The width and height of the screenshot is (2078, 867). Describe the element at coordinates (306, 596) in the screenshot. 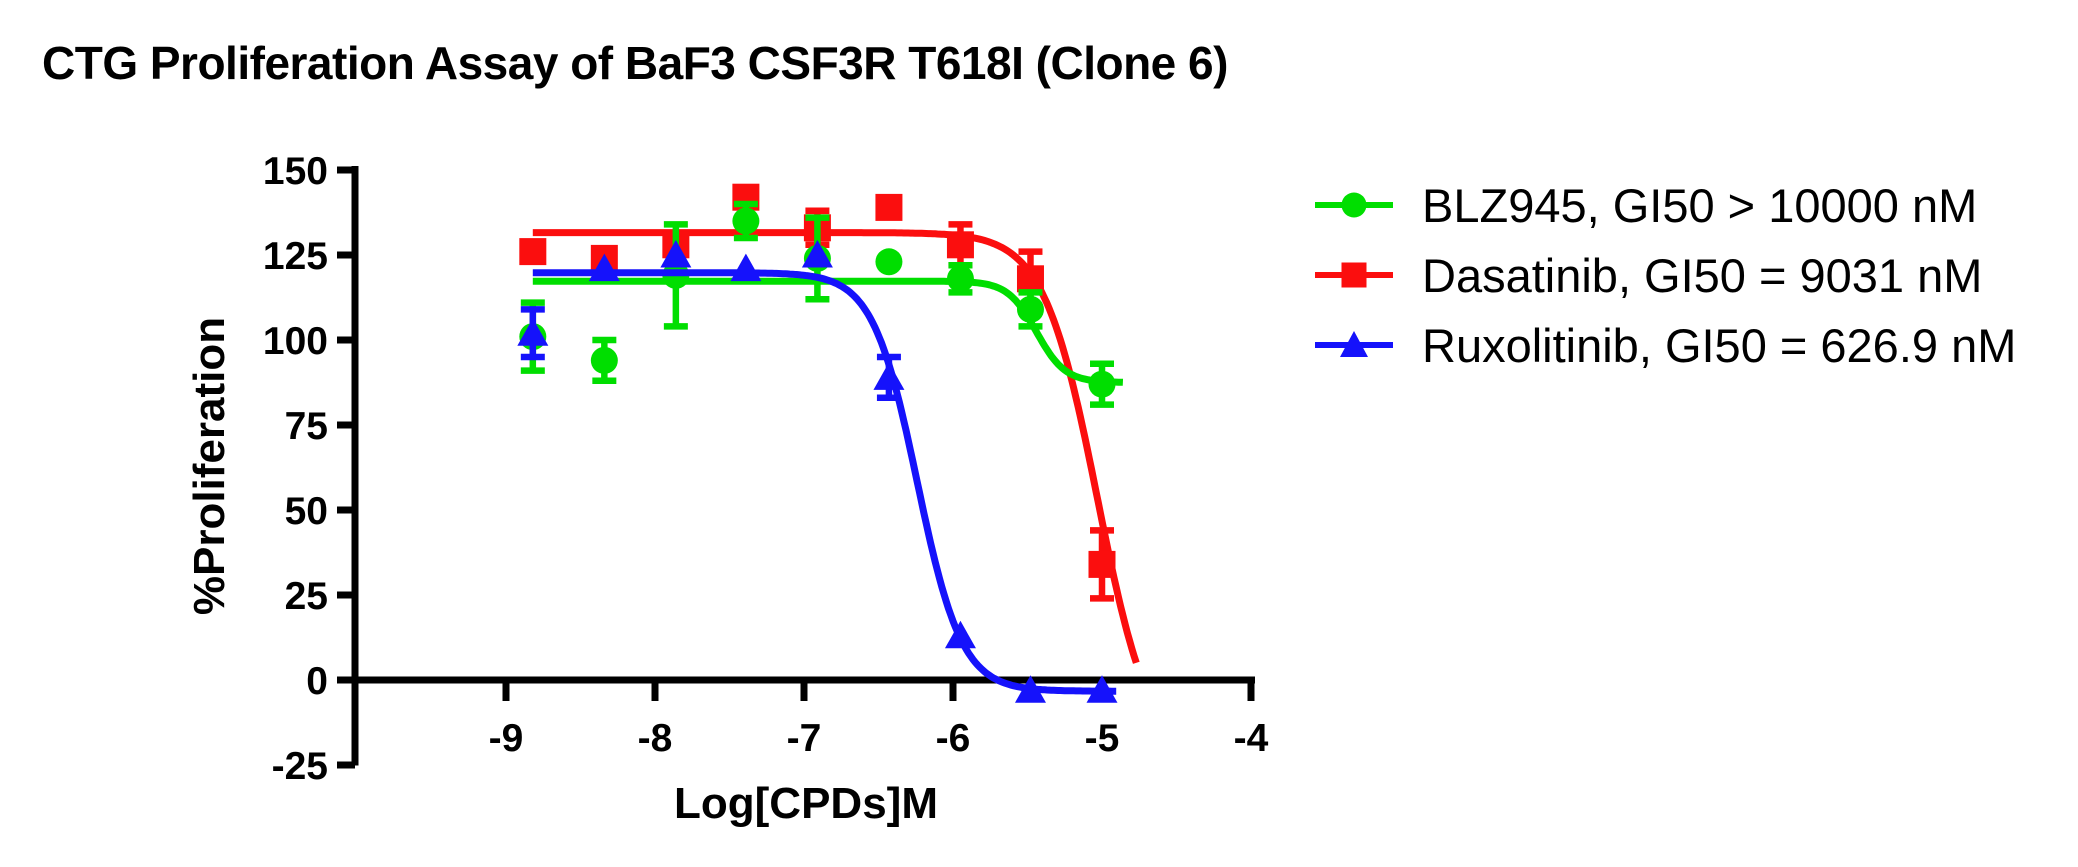

I see `y-tick-label: 25` at that location.